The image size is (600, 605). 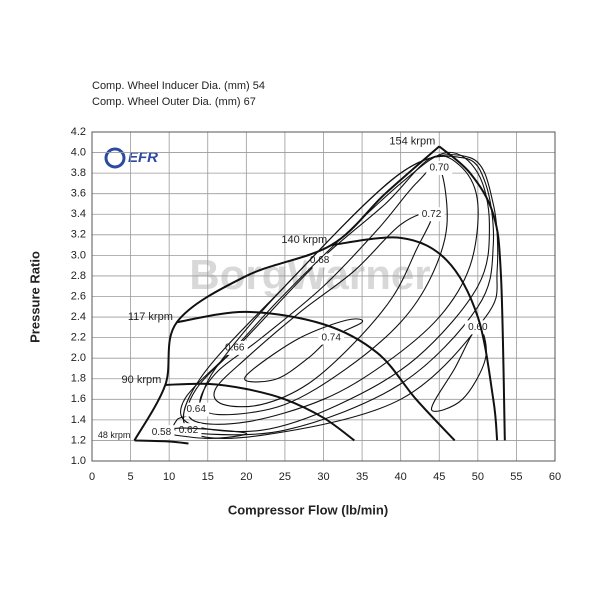 I want to click on speed-line-label: 140 krpm, so click(x=304, y=240).